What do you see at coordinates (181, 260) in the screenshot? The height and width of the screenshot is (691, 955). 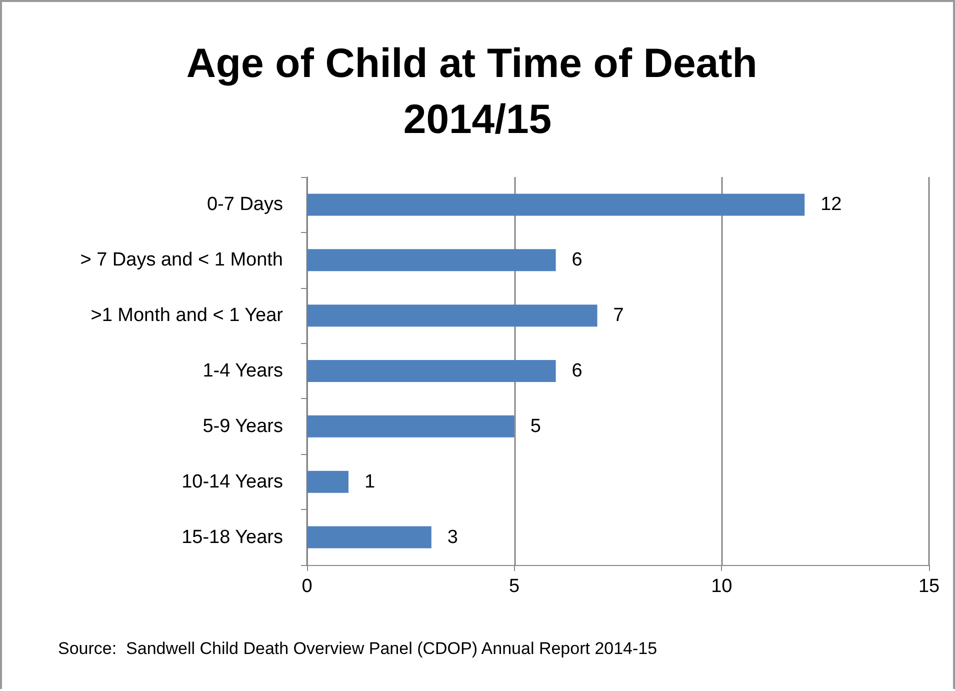 I see `y-tick-label: > 7 Days and < 1 Month` at bounding box center [181, 260].